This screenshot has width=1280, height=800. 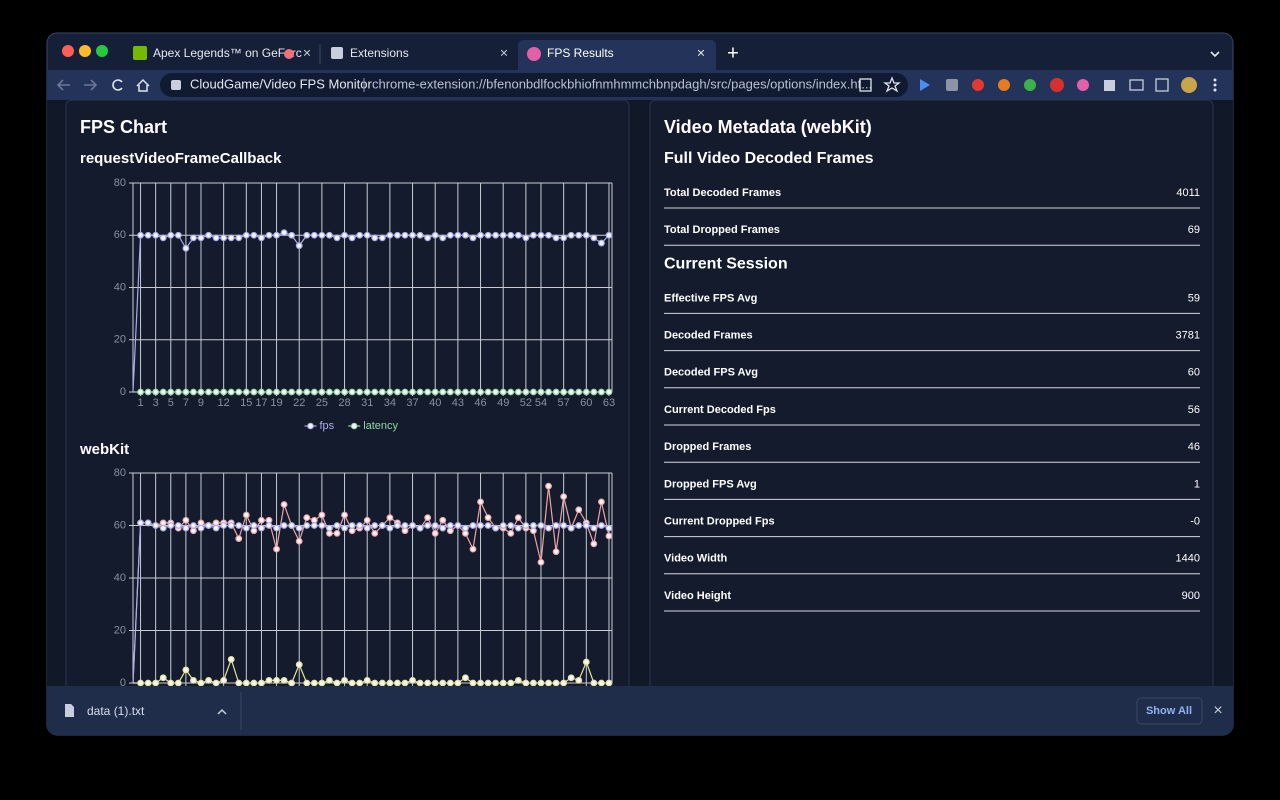 I want to click on zoom-button, so click(x=102, y=51).